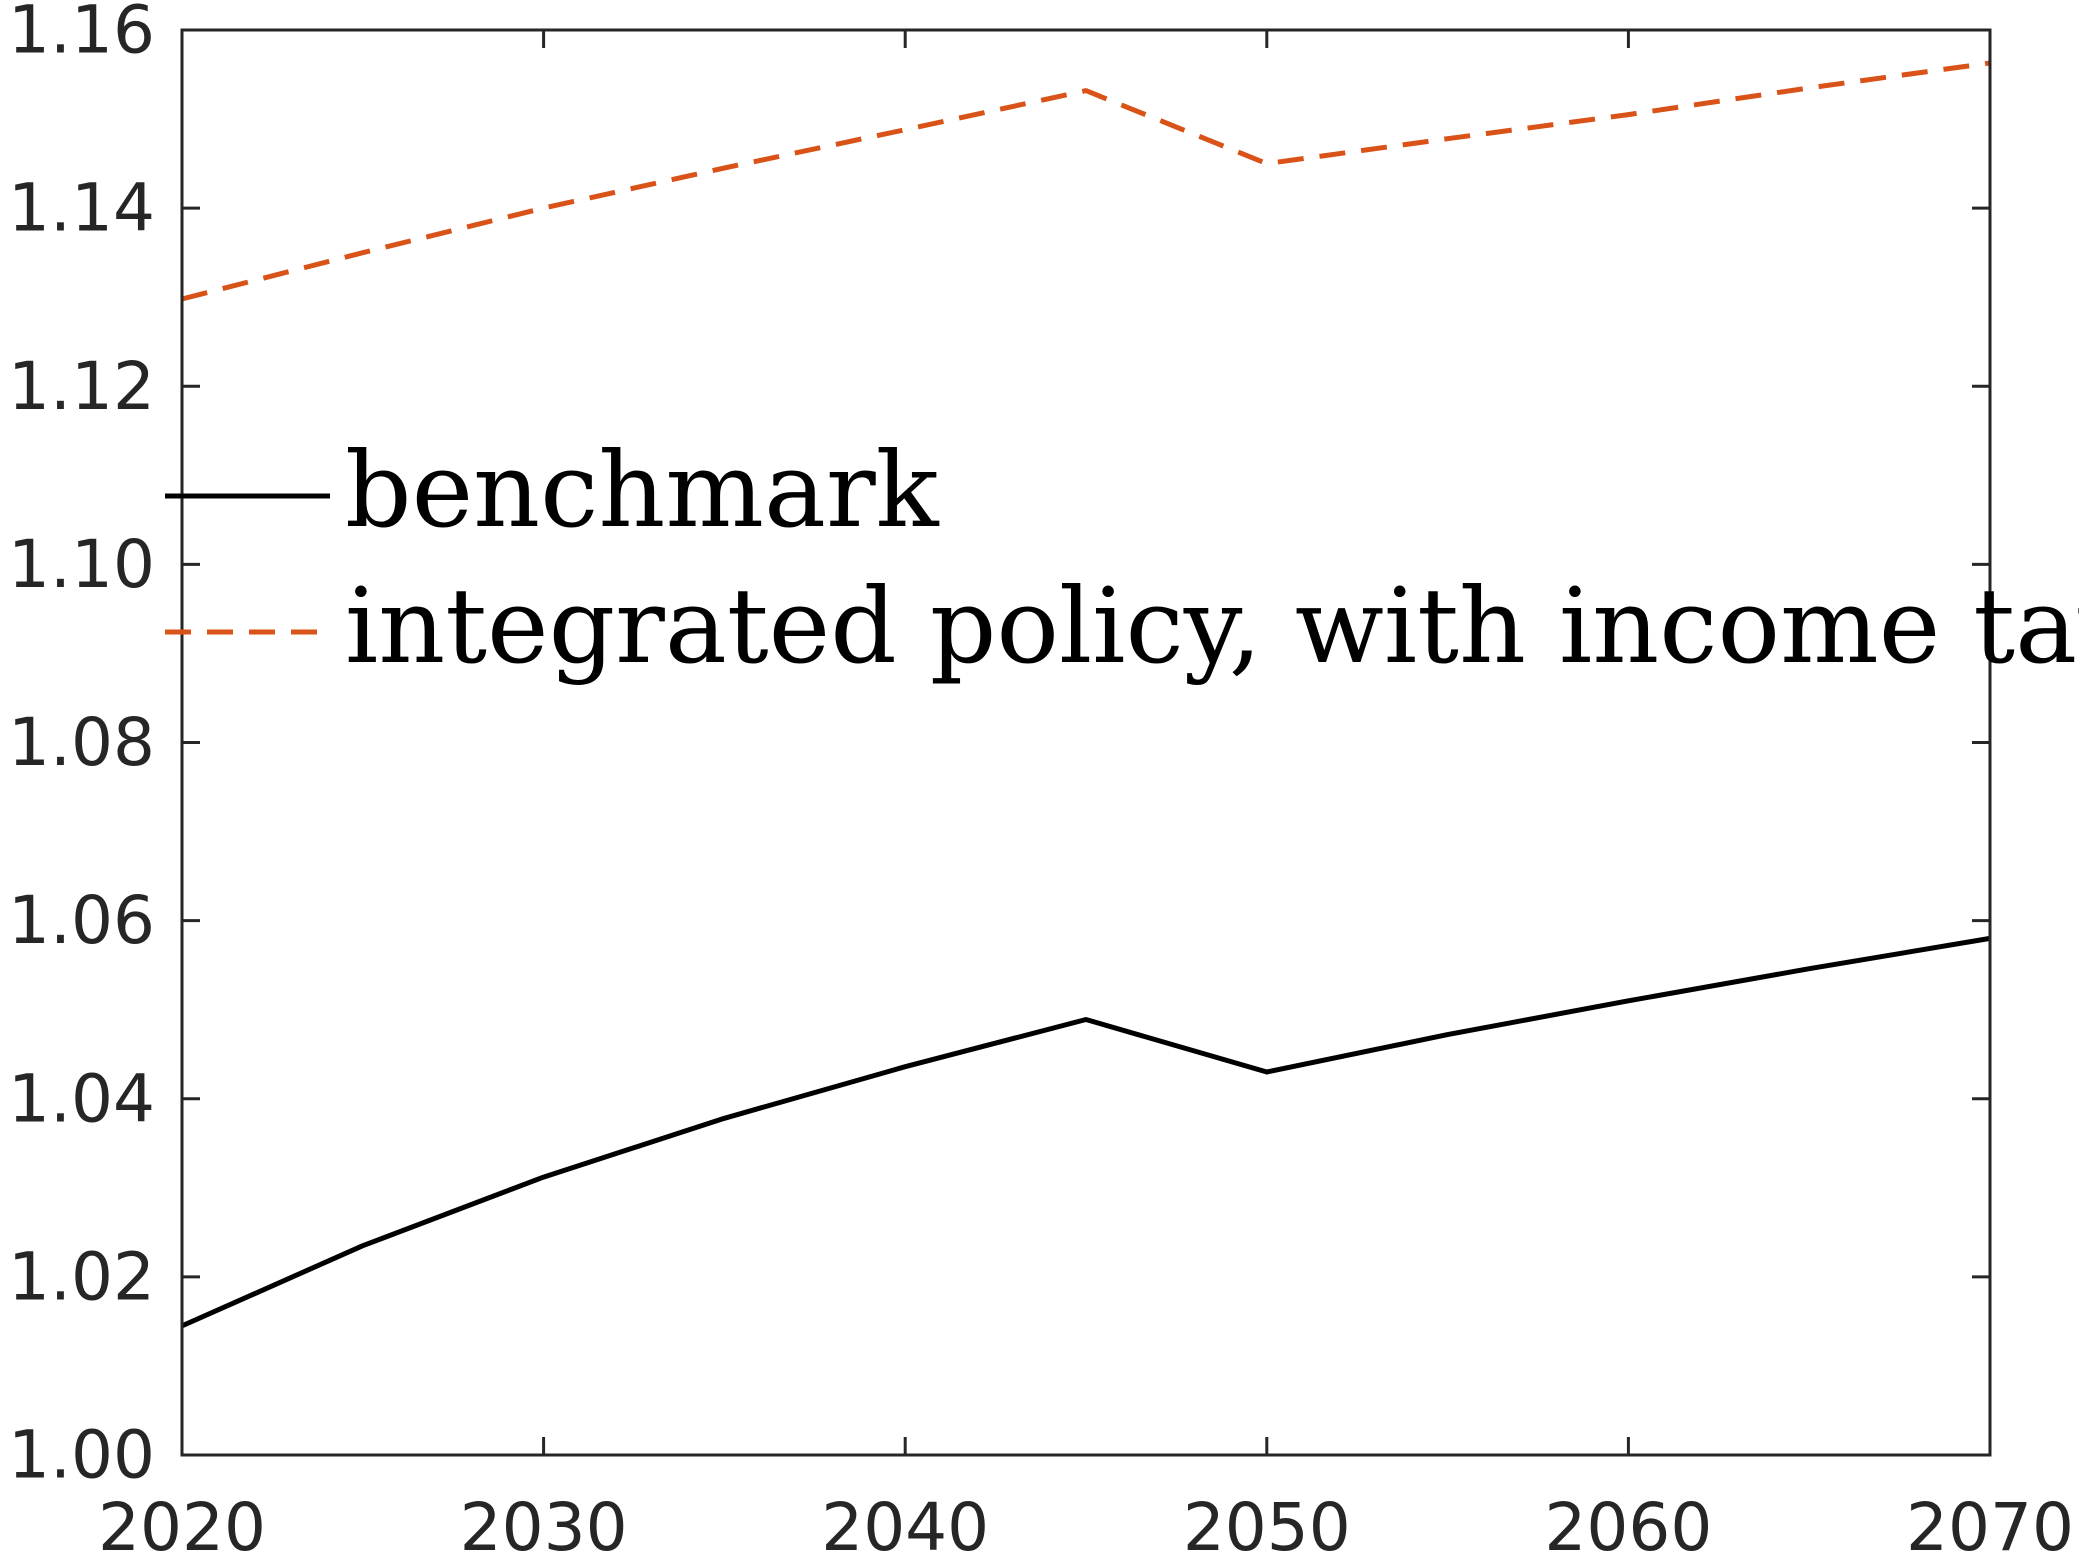 Image resolution: width=2079 pixels, height=1554 pixels. What do you see at coordinates (642, 490) in the screenshot?
I see `legend-label-0: benchmark` at bounding box center [642, 490].